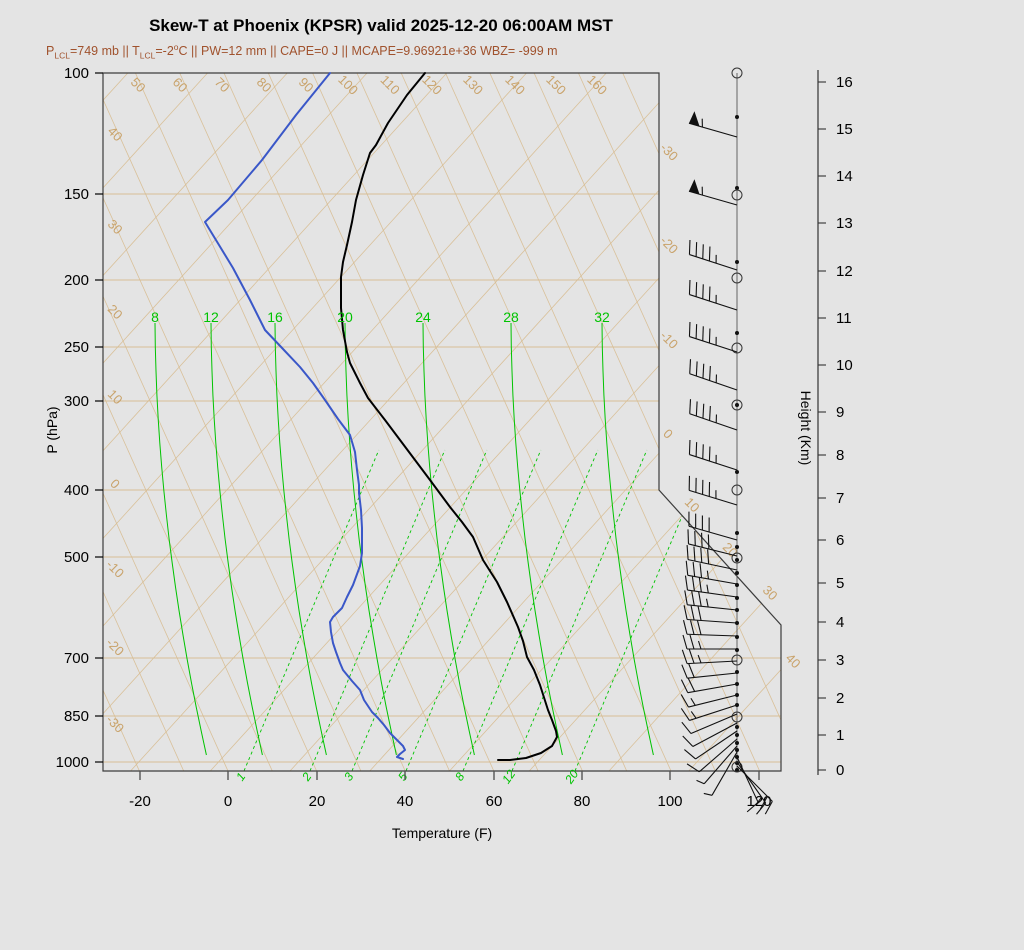  What do you see at coordinates (473, 85) in the screenshot?
I see `svg-text: 130` at bounding box center [473, 85].